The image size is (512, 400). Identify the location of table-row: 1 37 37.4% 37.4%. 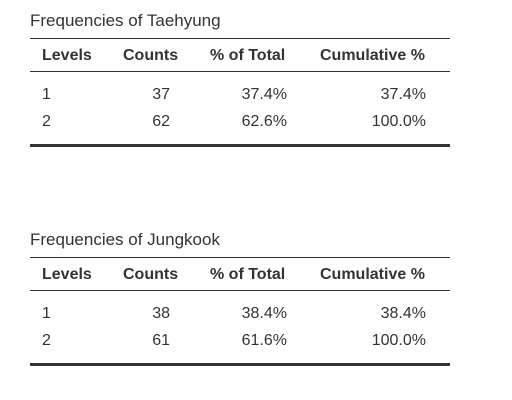
(240, 95).